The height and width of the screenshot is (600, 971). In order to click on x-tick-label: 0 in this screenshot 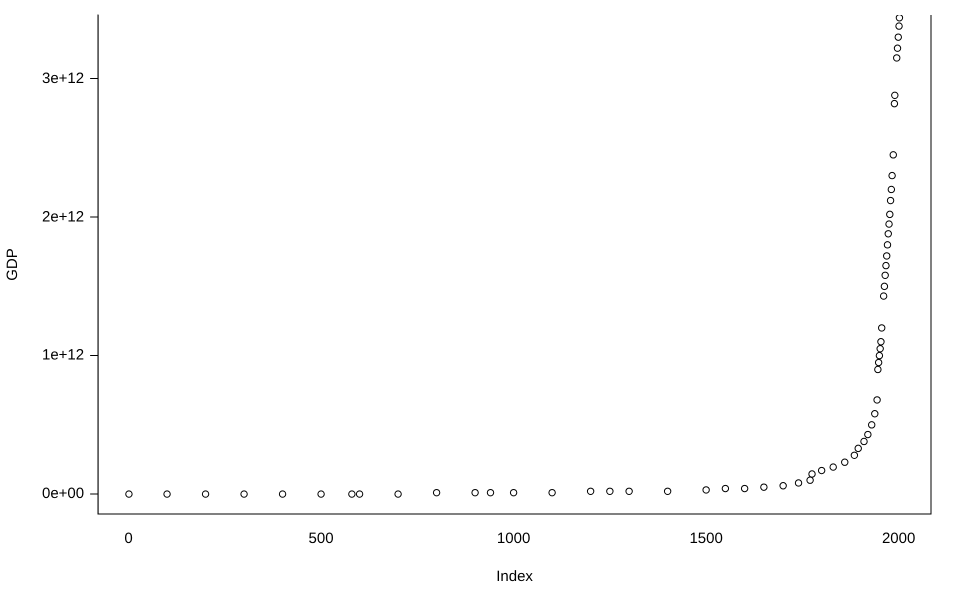, I will do `click(128, 539)`.